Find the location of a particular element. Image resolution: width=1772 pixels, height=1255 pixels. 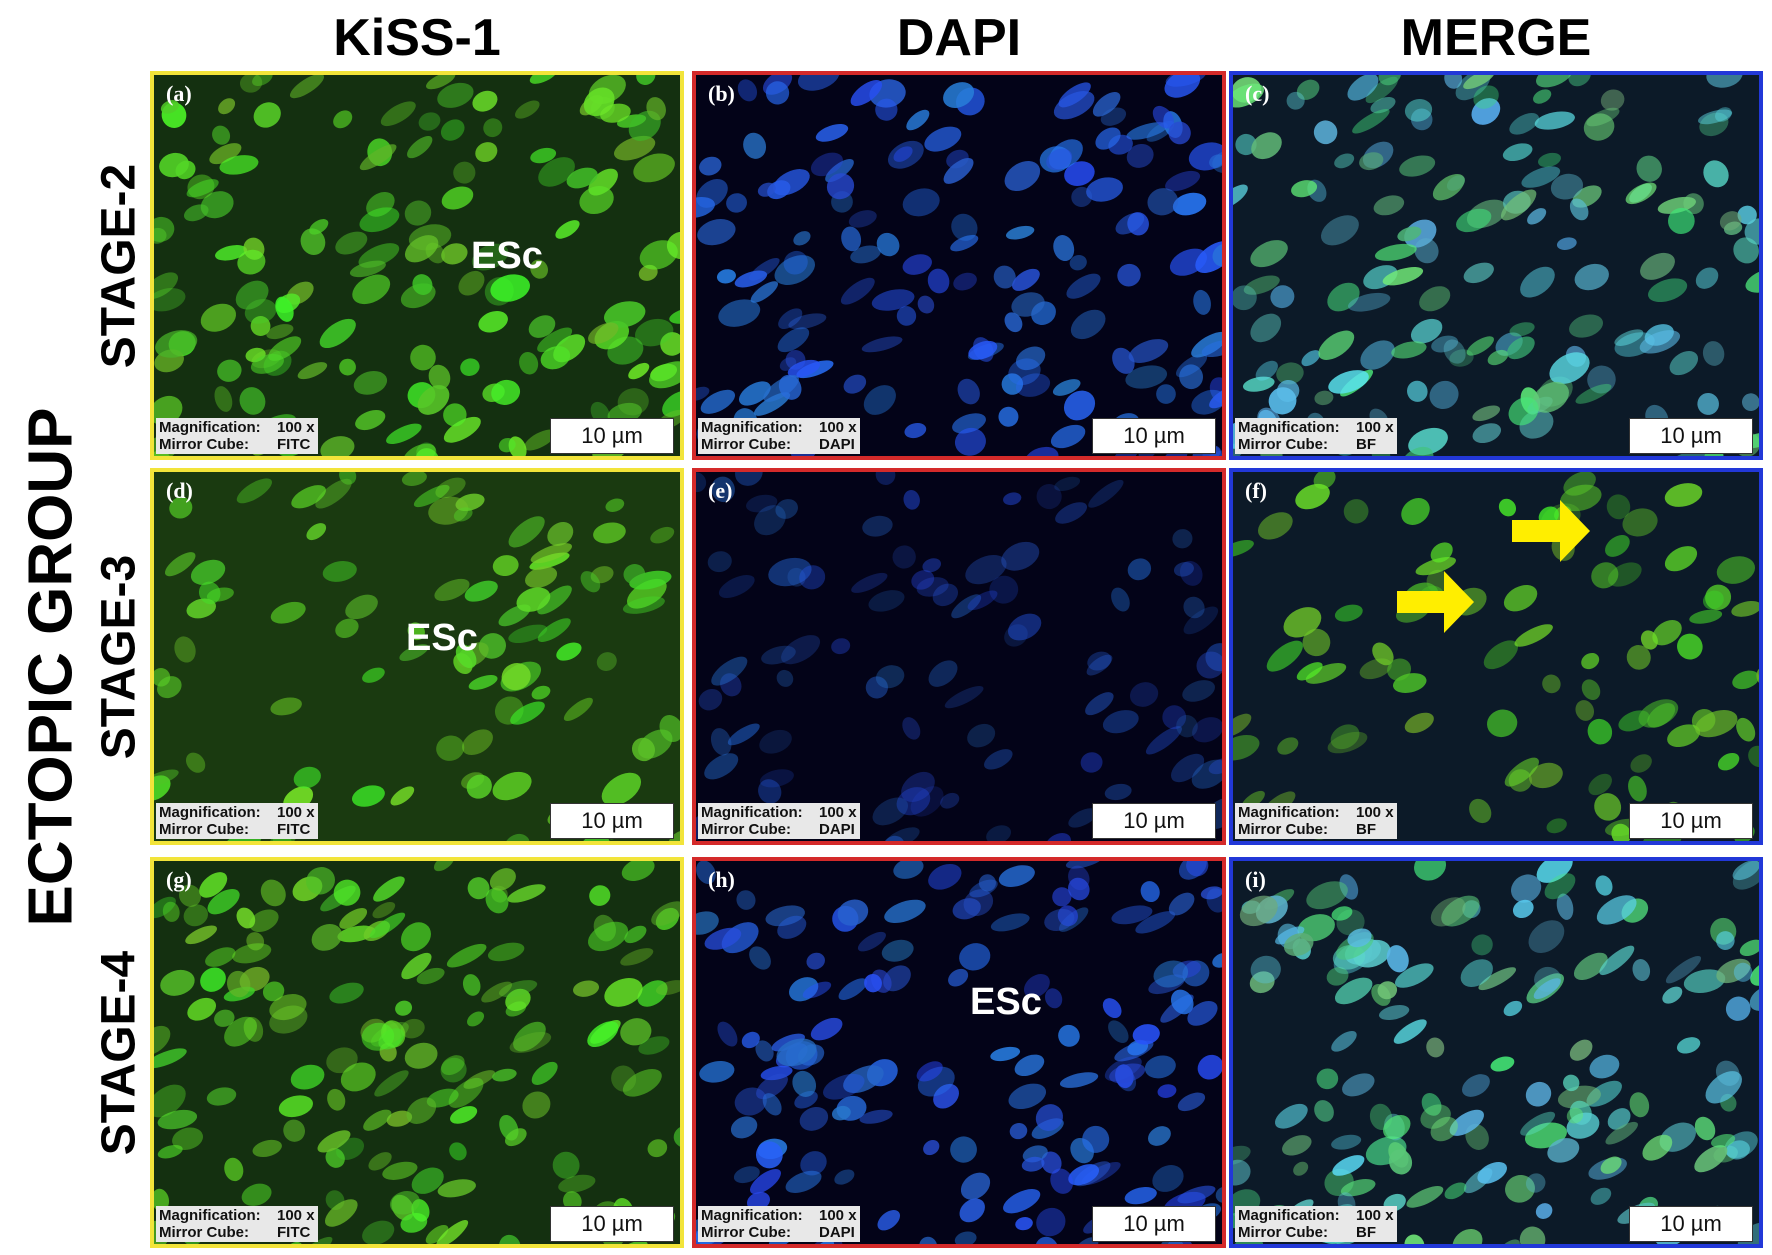

info-line: Mirror Cube: FITC is located at coordinates (237, 444).